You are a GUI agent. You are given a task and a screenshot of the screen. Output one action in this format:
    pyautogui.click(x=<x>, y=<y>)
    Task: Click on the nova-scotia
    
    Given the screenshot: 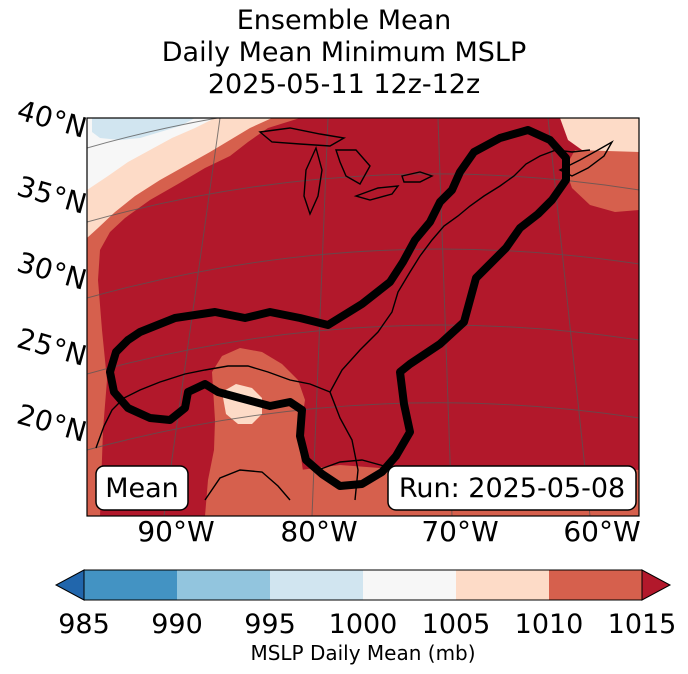 What is the action you would take?
    pyautogui.click(x=586, y=158)
    